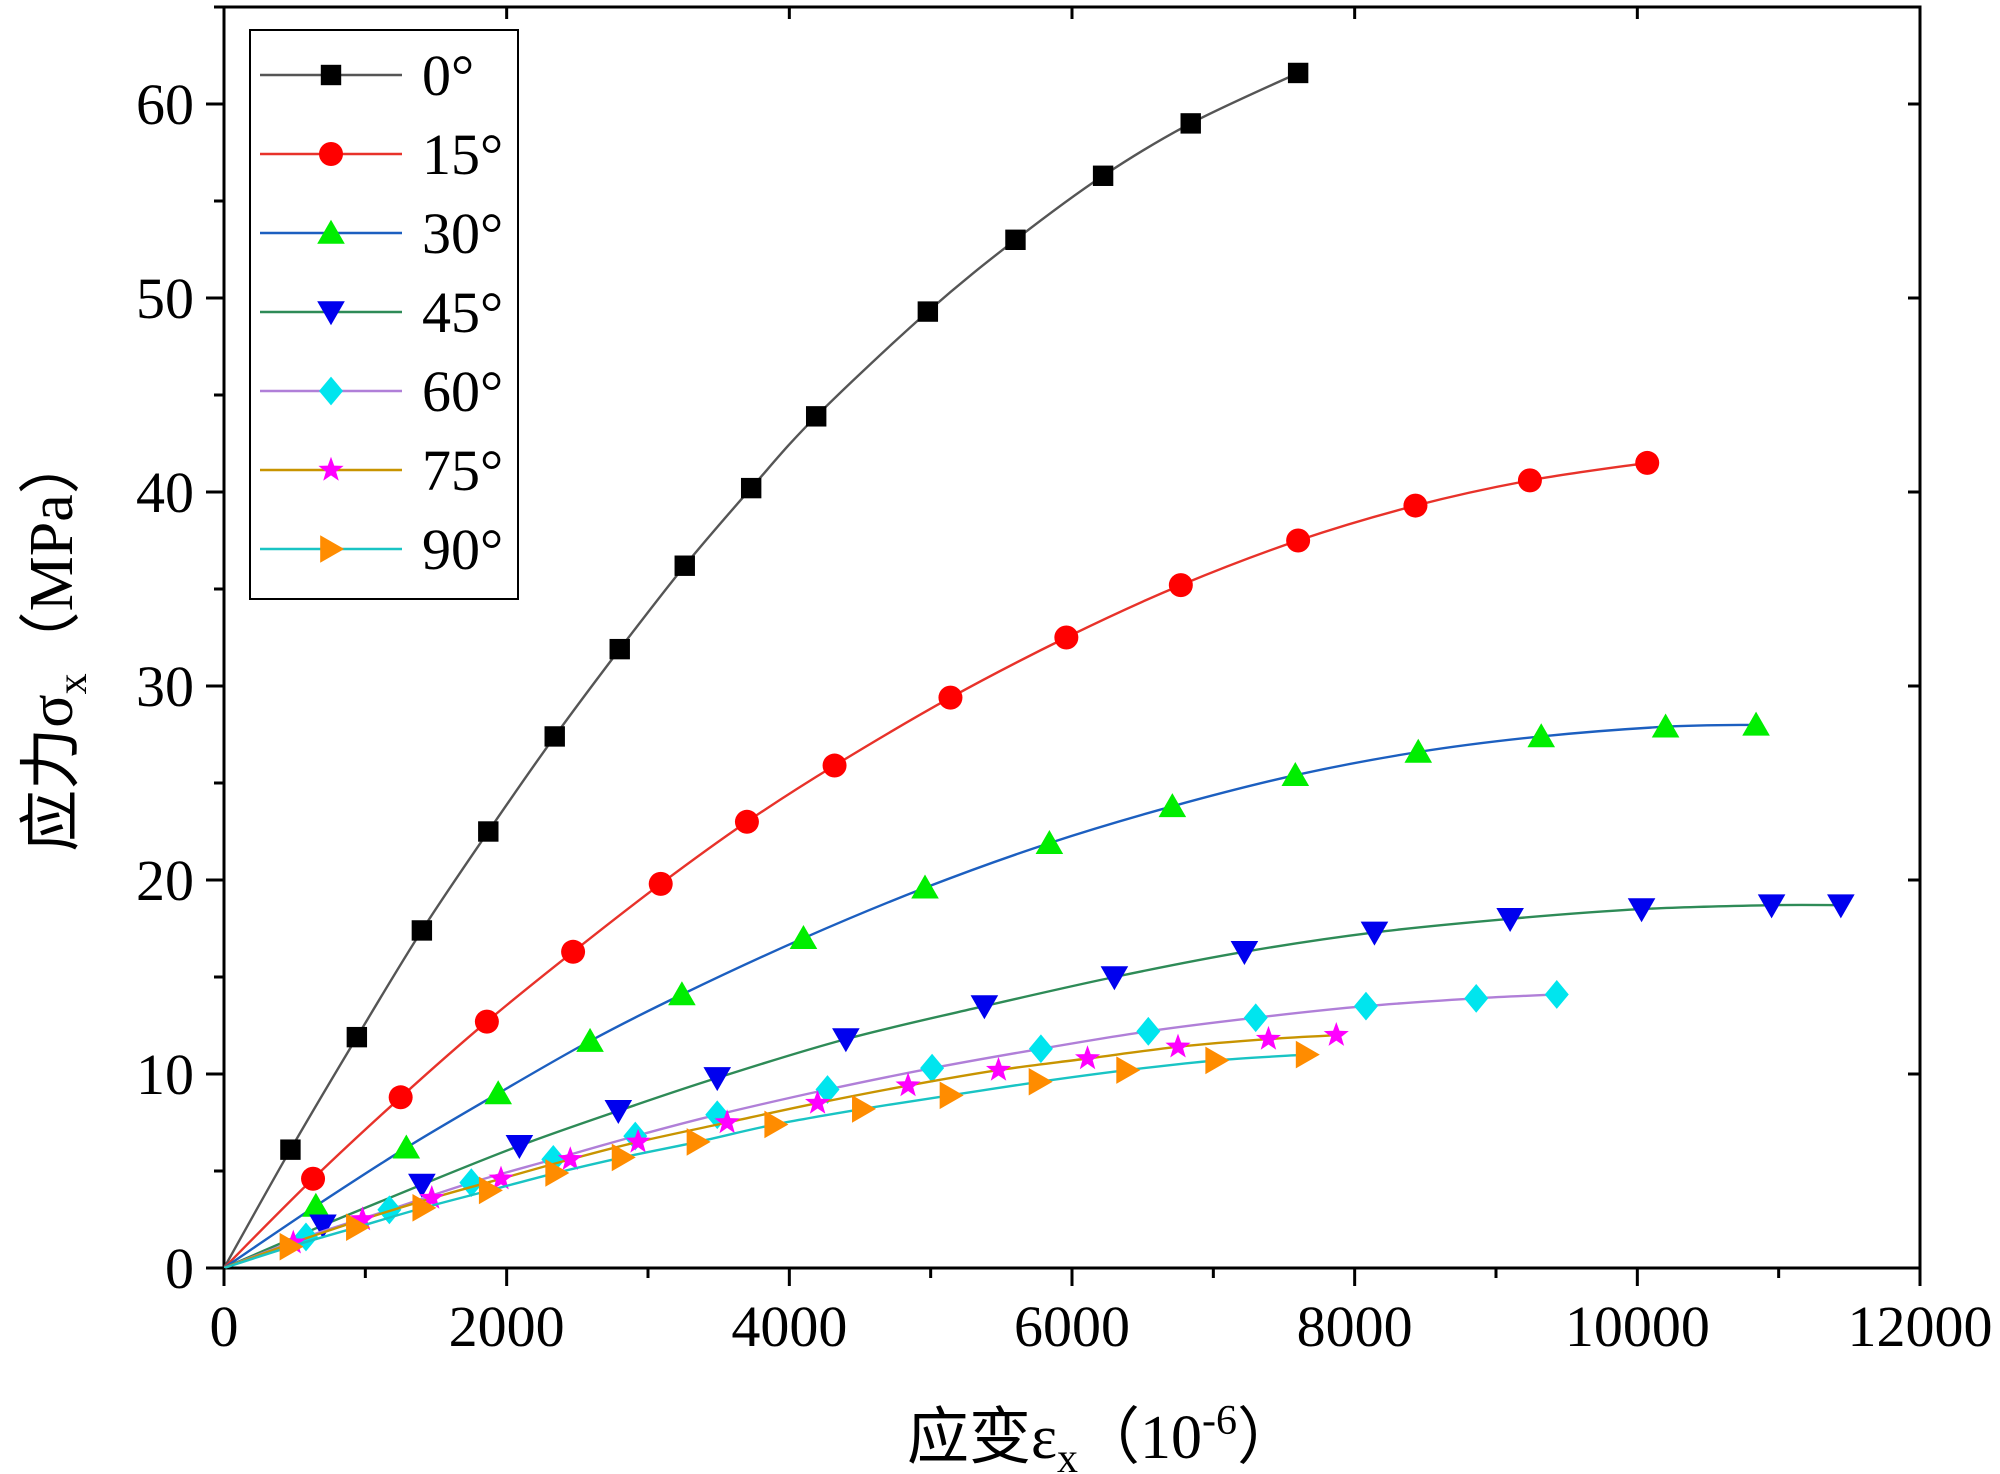  I want to click on legend-label: 60°, so click(462, 391).